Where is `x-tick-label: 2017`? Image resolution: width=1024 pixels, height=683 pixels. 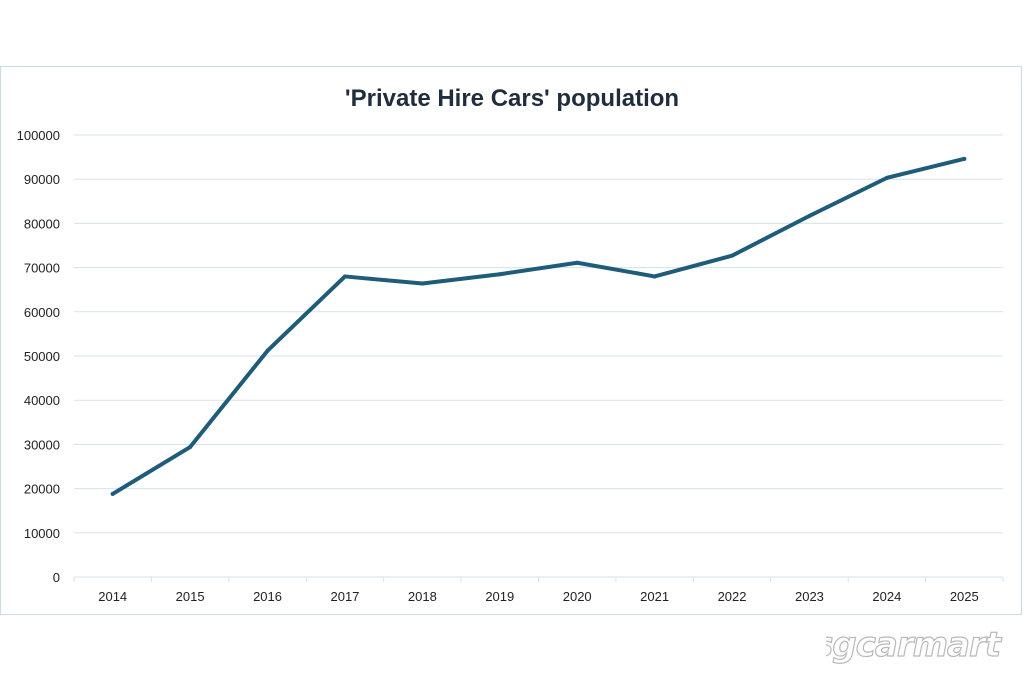 x-tick-label: 2017 is located at coordinates (344, 596).